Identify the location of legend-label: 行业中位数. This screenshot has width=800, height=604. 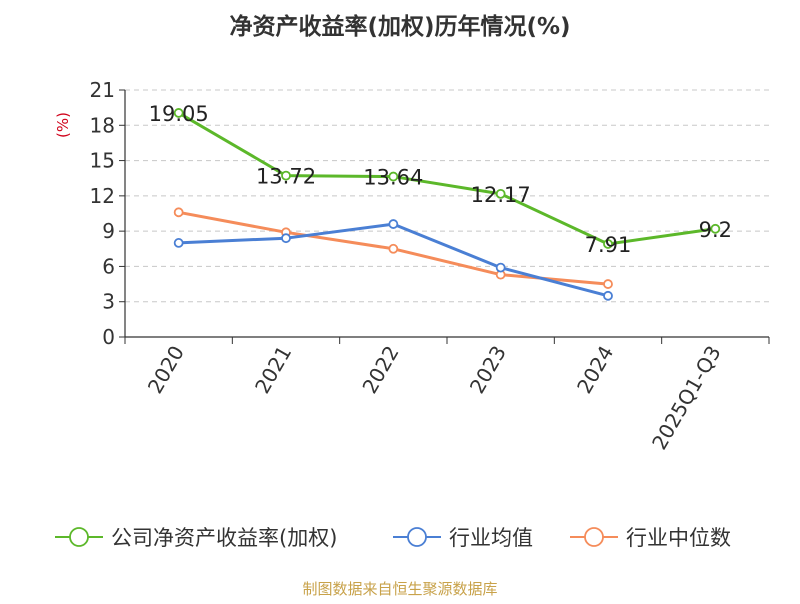
(678, 538).